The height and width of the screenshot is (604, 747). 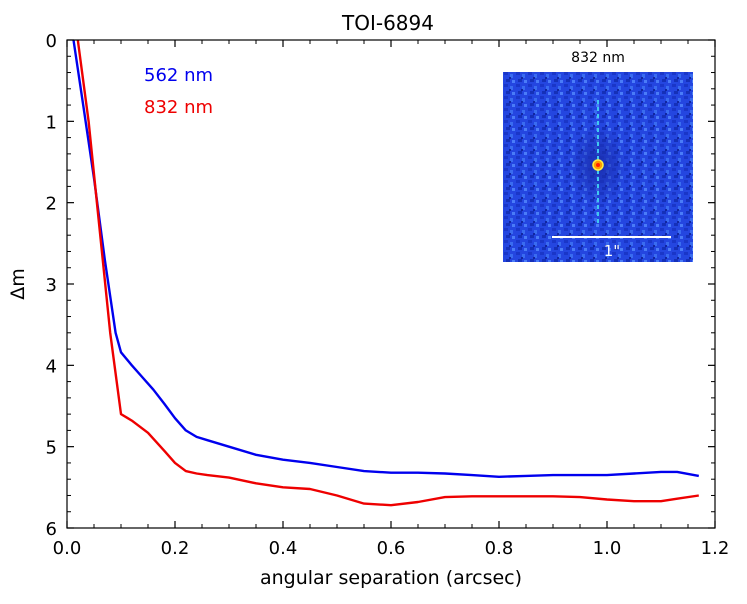 What do you see at coordinates (51, 529) in the screenshot?
I see `y-tick-label: 6` at bounding box center [51, 529].